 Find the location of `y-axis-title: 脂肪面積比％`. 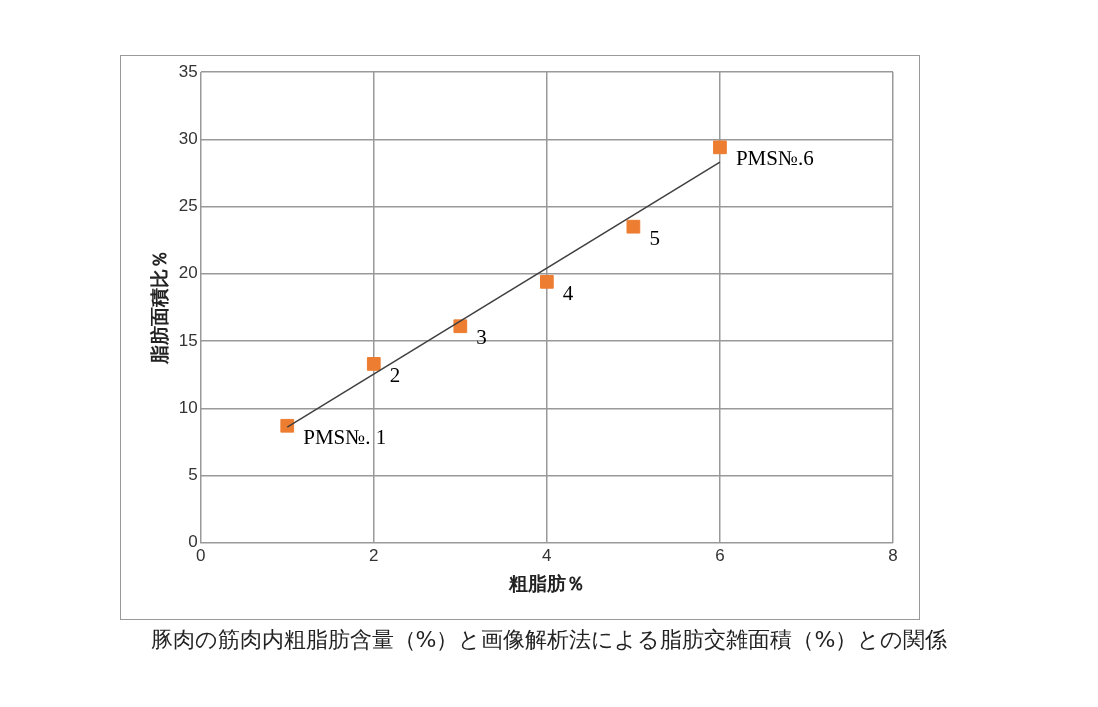

y-axis-title: 脂肪面積比％ is located at coordinates (159, 308).